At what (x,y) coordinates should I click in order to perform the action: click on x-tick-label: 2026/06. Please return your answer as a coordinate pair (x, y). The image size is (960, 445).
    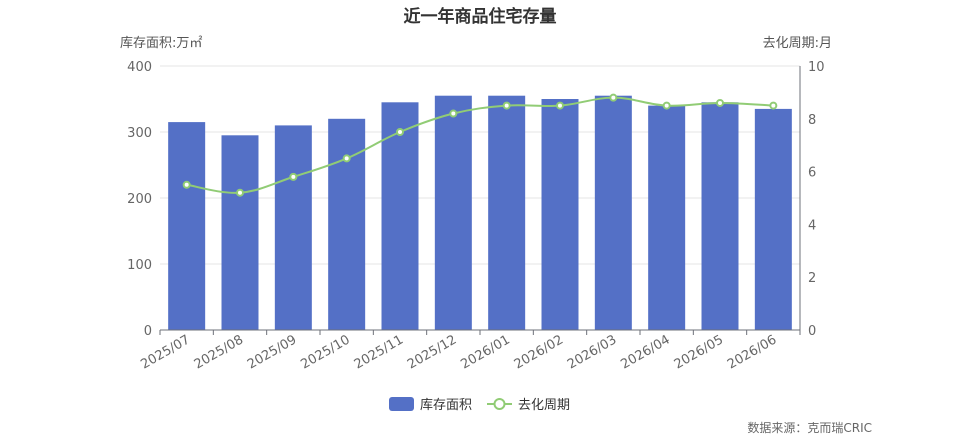
    Looking at the image, I should click on (752, 352).